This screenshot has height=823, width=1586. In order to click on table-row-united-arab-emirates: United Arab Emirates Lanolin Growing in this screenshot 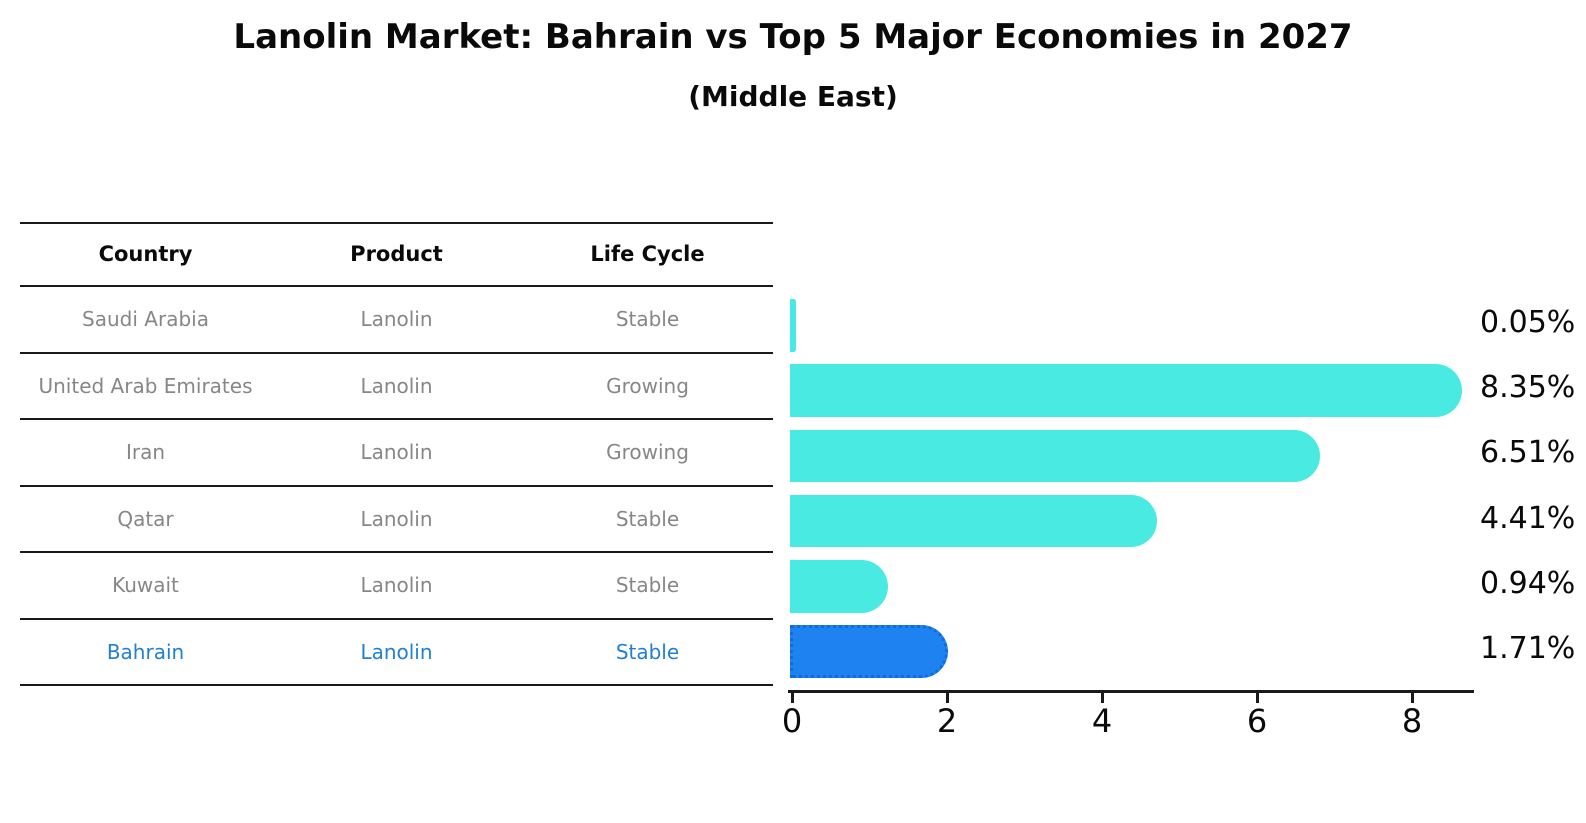, I will do `click(396, 387)`.